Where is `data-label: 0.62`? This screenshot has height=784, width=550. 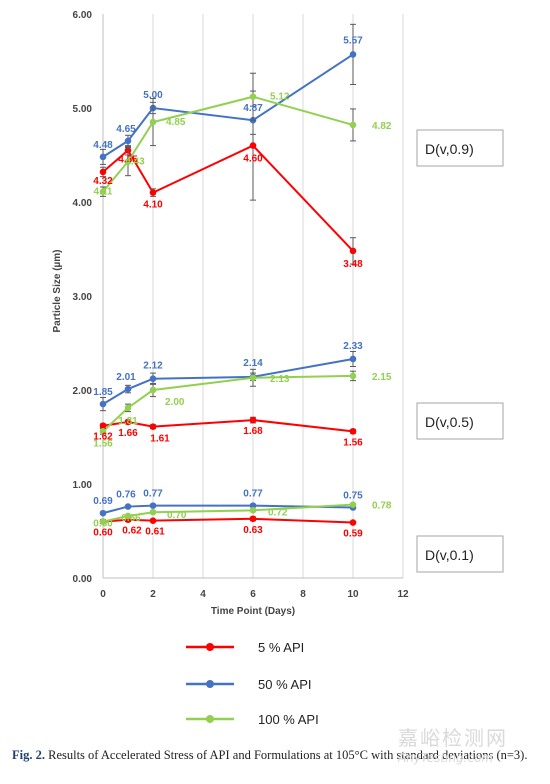 data-label: 0.62 is located at coordinates (132, 531).